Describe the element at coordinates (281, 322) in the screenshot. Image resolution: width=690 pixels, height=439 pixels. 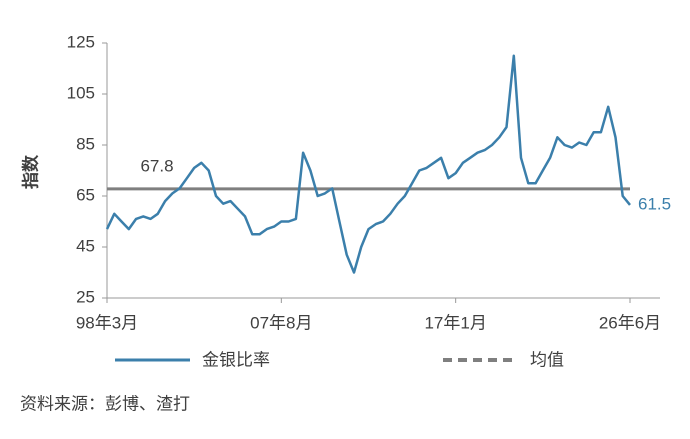
I see `x-tick-label: 07年8月` at that location.